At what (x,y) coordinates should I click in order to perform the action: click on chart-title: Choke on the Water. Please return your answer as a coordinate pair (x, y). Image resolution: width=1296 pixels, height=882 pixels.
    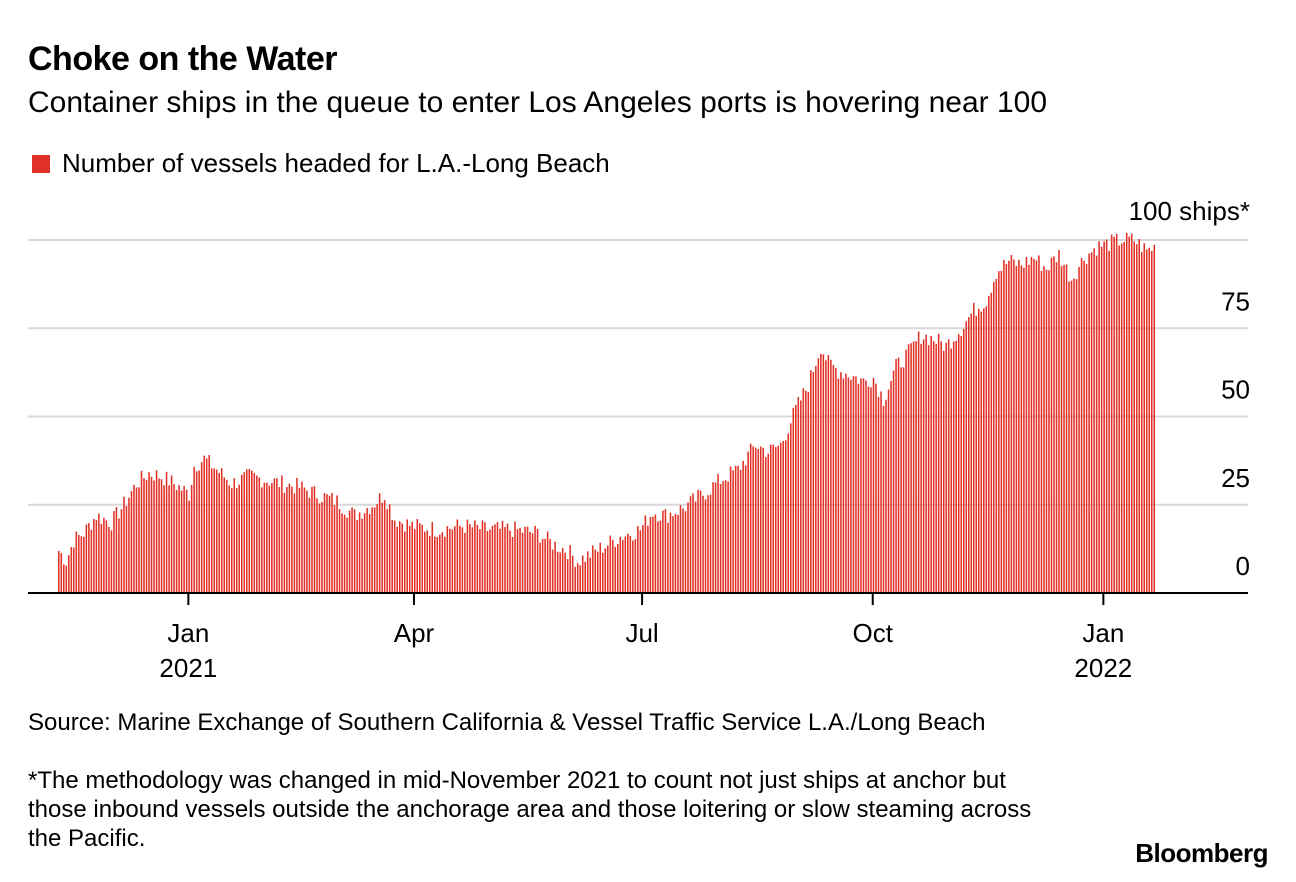
    Looking at the image, I should click on (183, 59).